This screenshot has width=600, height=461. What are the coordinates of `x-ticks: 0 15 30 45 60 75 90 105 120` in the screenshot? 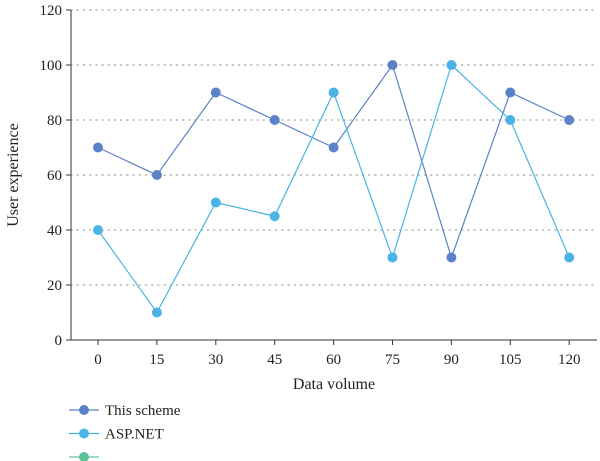 It's located at (337, 354).